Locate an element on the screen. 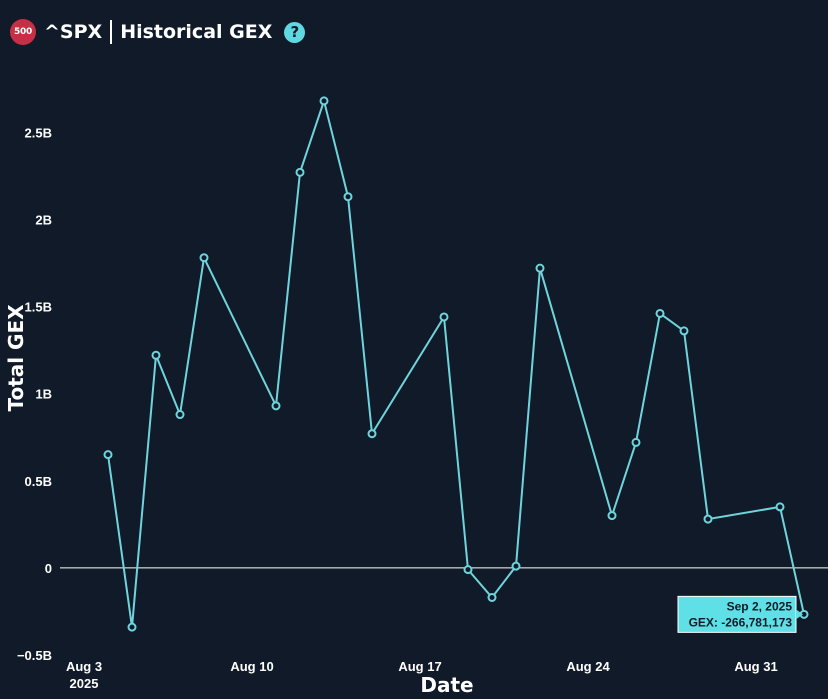 Image resolution: width=828 pixels, height=699 pixels. ticker-symbol: ^SPX is located at coordinates (73, 32).